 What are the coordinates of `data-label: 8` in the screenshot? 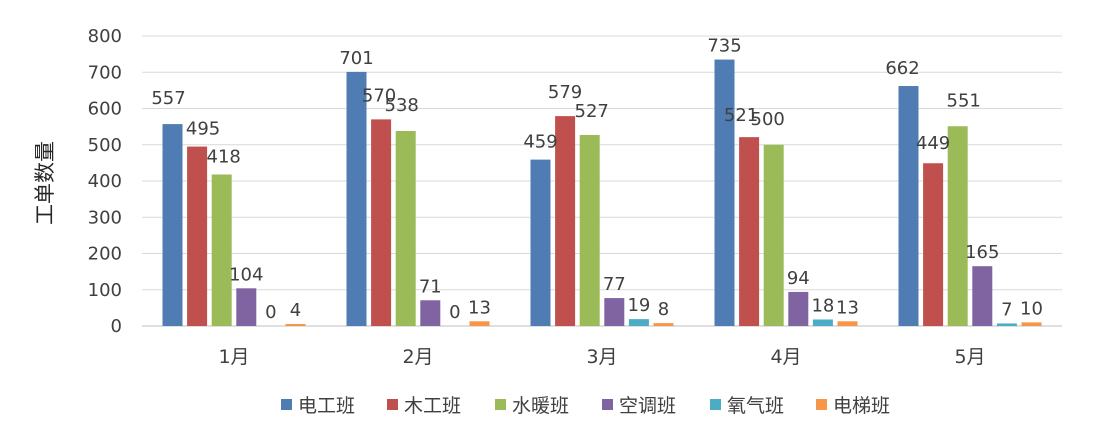 It's located at (663, 309).